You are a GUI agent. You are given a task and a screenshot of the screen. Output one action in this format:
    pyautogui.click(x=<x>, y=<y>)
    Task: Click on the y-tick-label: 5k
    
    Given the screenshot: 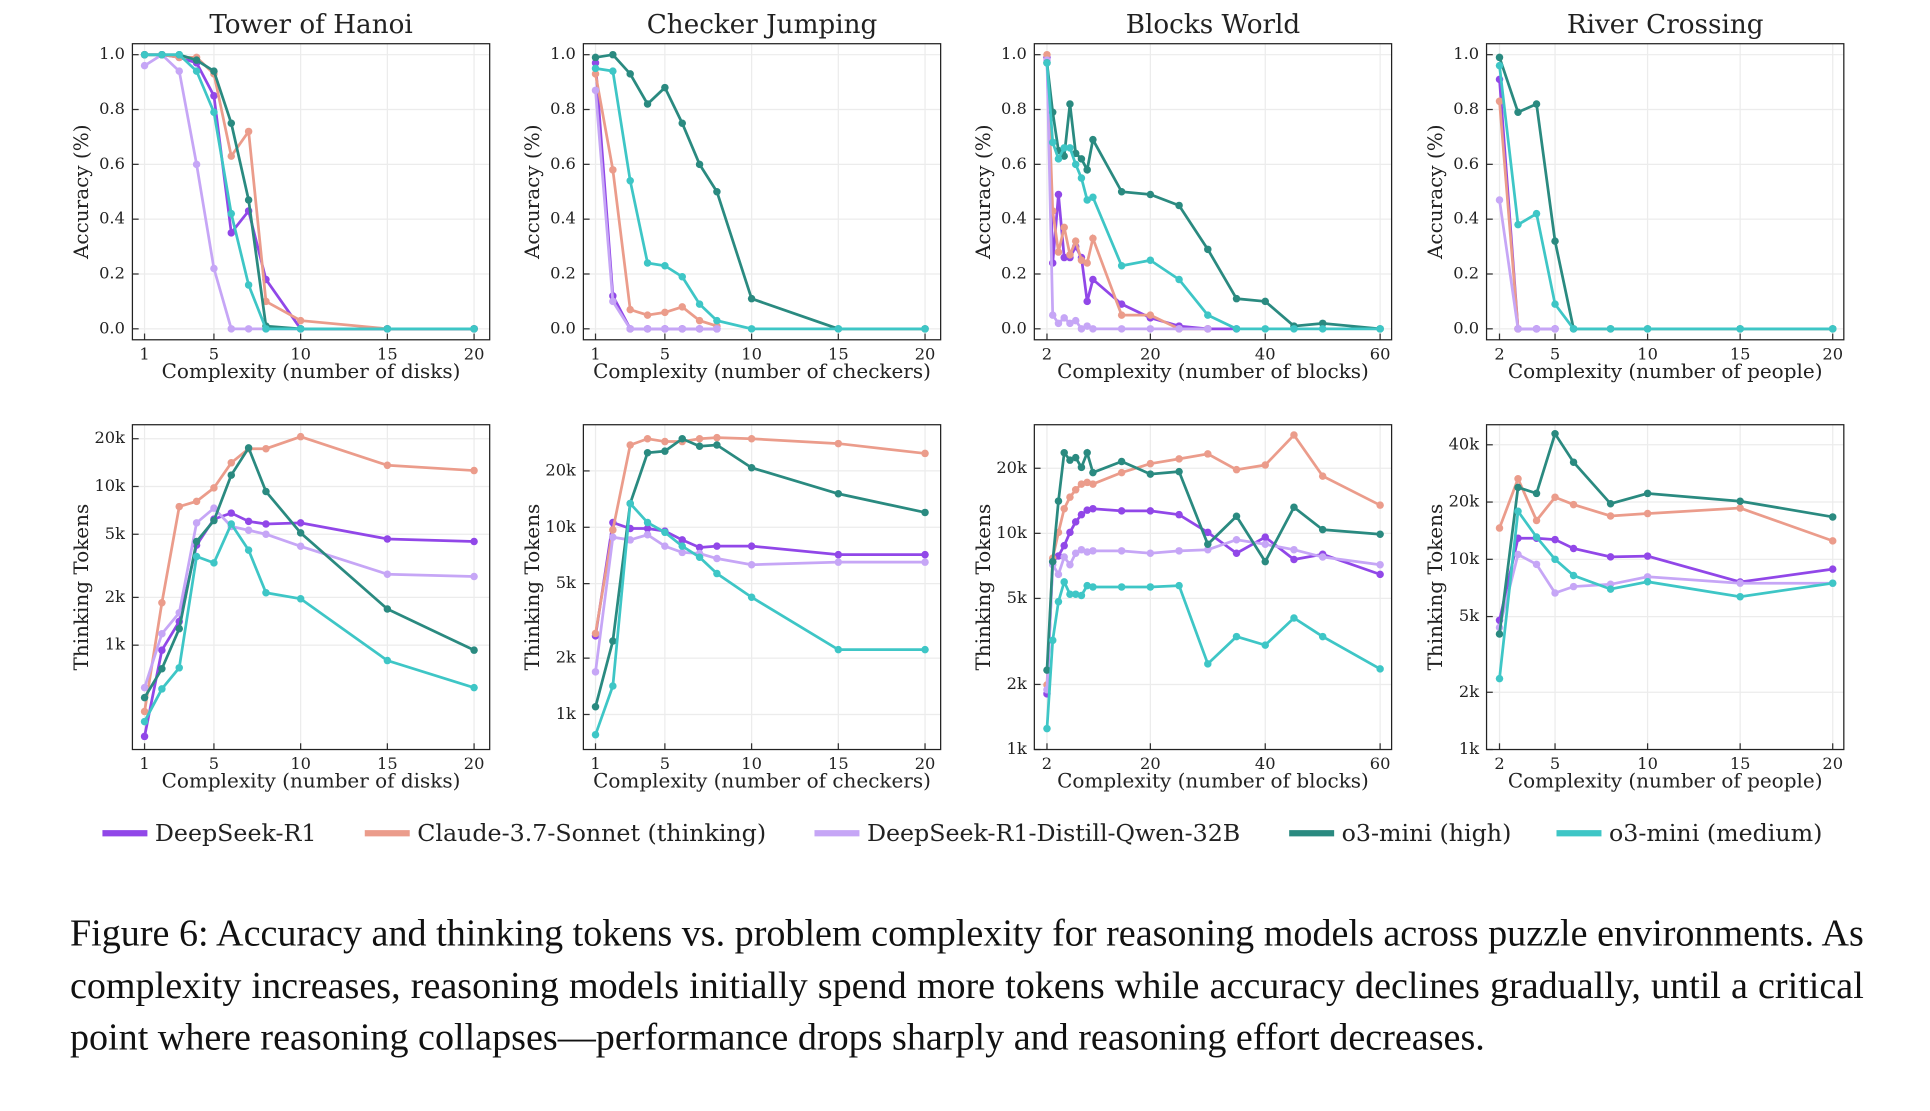 What is the action you would take?
    pyautogui.click(x=566, y=582)
    